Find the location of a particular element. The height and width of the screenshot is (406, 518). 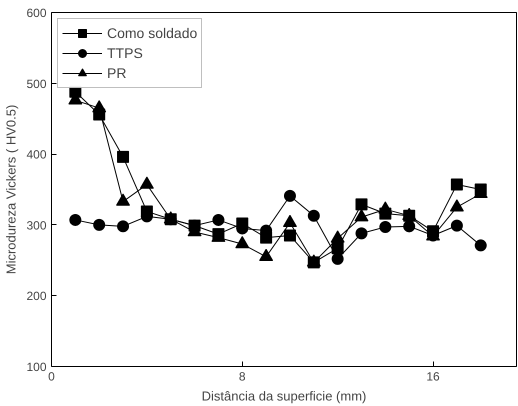

legend-label: TTPS is located at coordinates (125, 53).